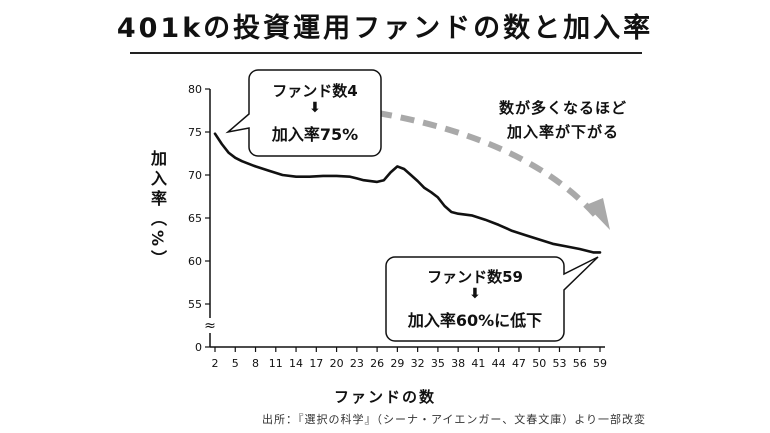 The height and width of the screenshot is (433, 770). Describe the element at coordinates (377, 363) in the screenshot. I see `x-tick-label: 26` at that location.